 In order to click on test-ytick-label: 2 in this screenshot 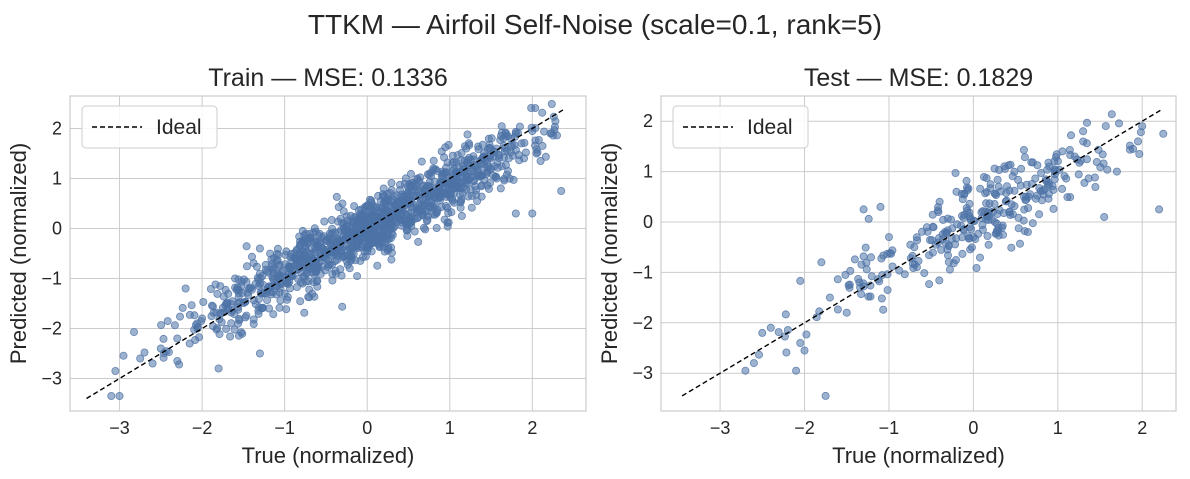, I will do `click(648, 121)`.